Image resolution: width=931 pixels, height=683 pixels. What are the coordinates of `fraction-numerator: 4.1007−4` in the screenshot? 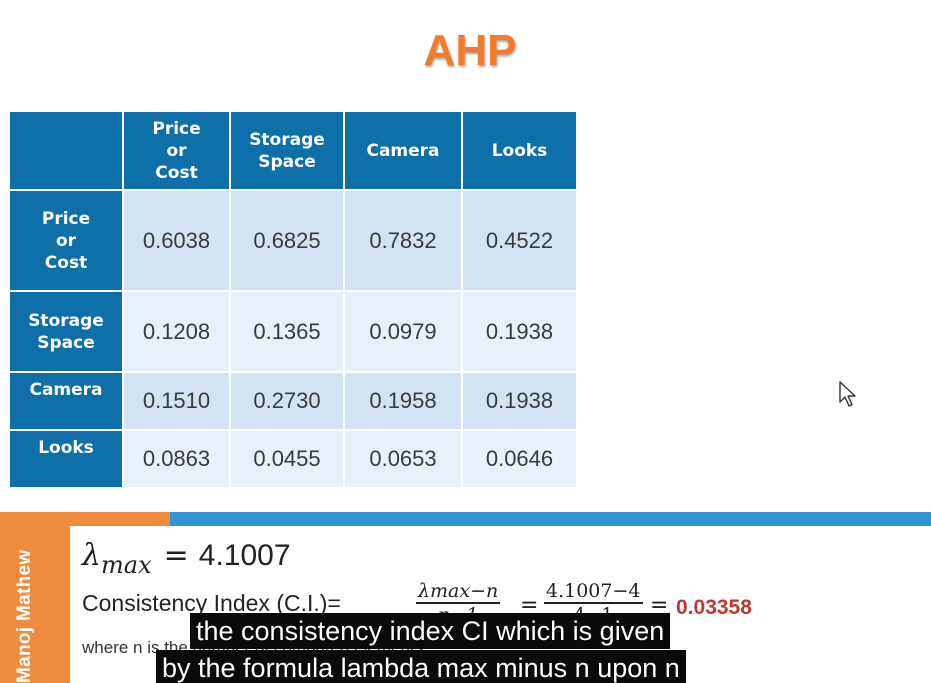 It's located at (593, 592).